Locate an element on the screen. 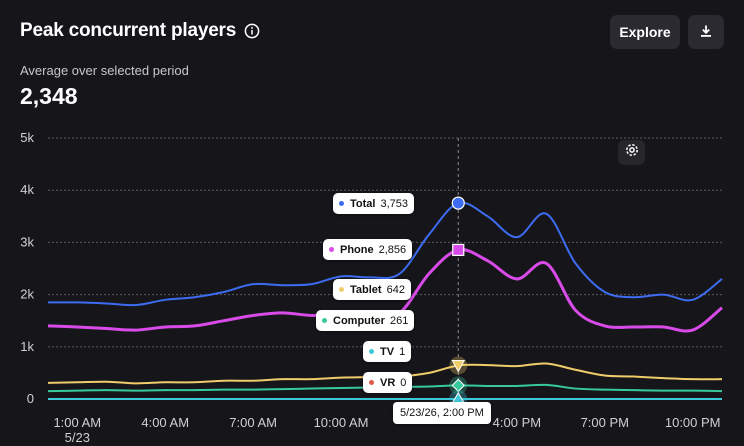 The width and height of the screenshot is (744, 446). tooltip-label: VR is located at coordinates (388, 382).